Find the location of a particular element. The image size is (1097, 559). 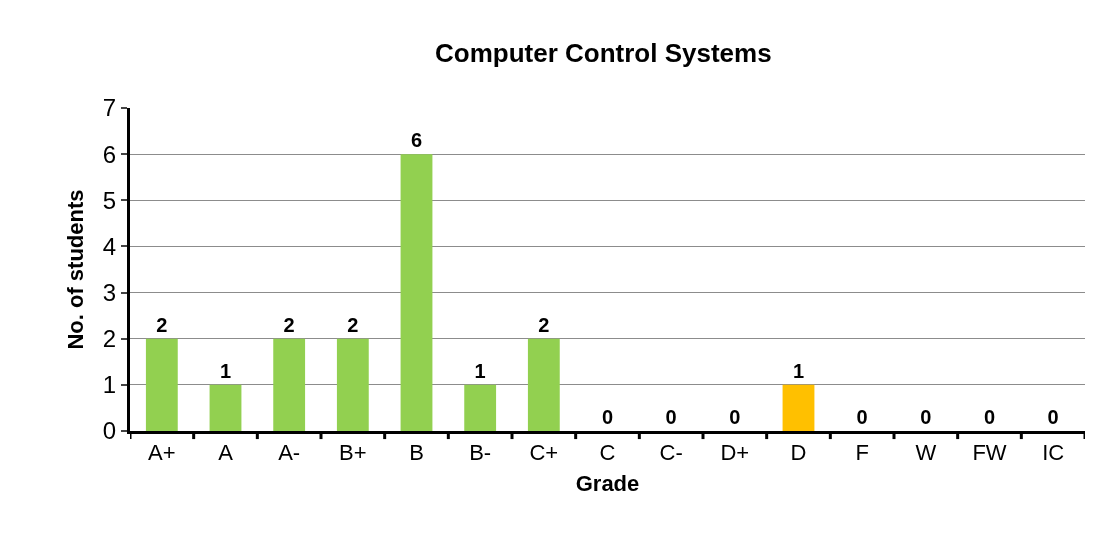

y-tick-label: 5 is located at coordinates (109, 200).